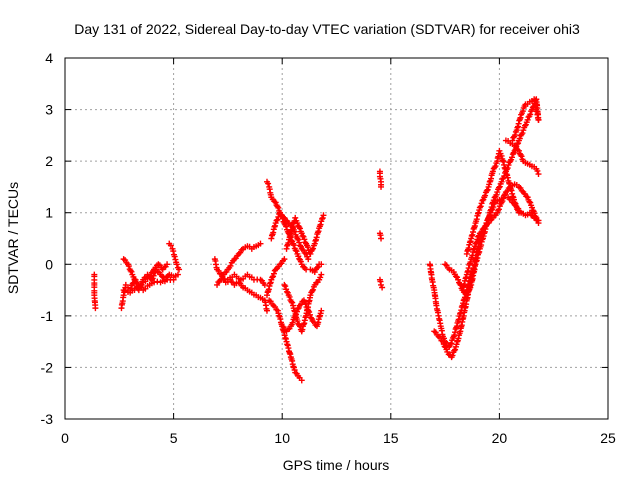 The height and width of the screenshot is (480, 640). I want to click on y-tick-label: -2, so click(47, 367).